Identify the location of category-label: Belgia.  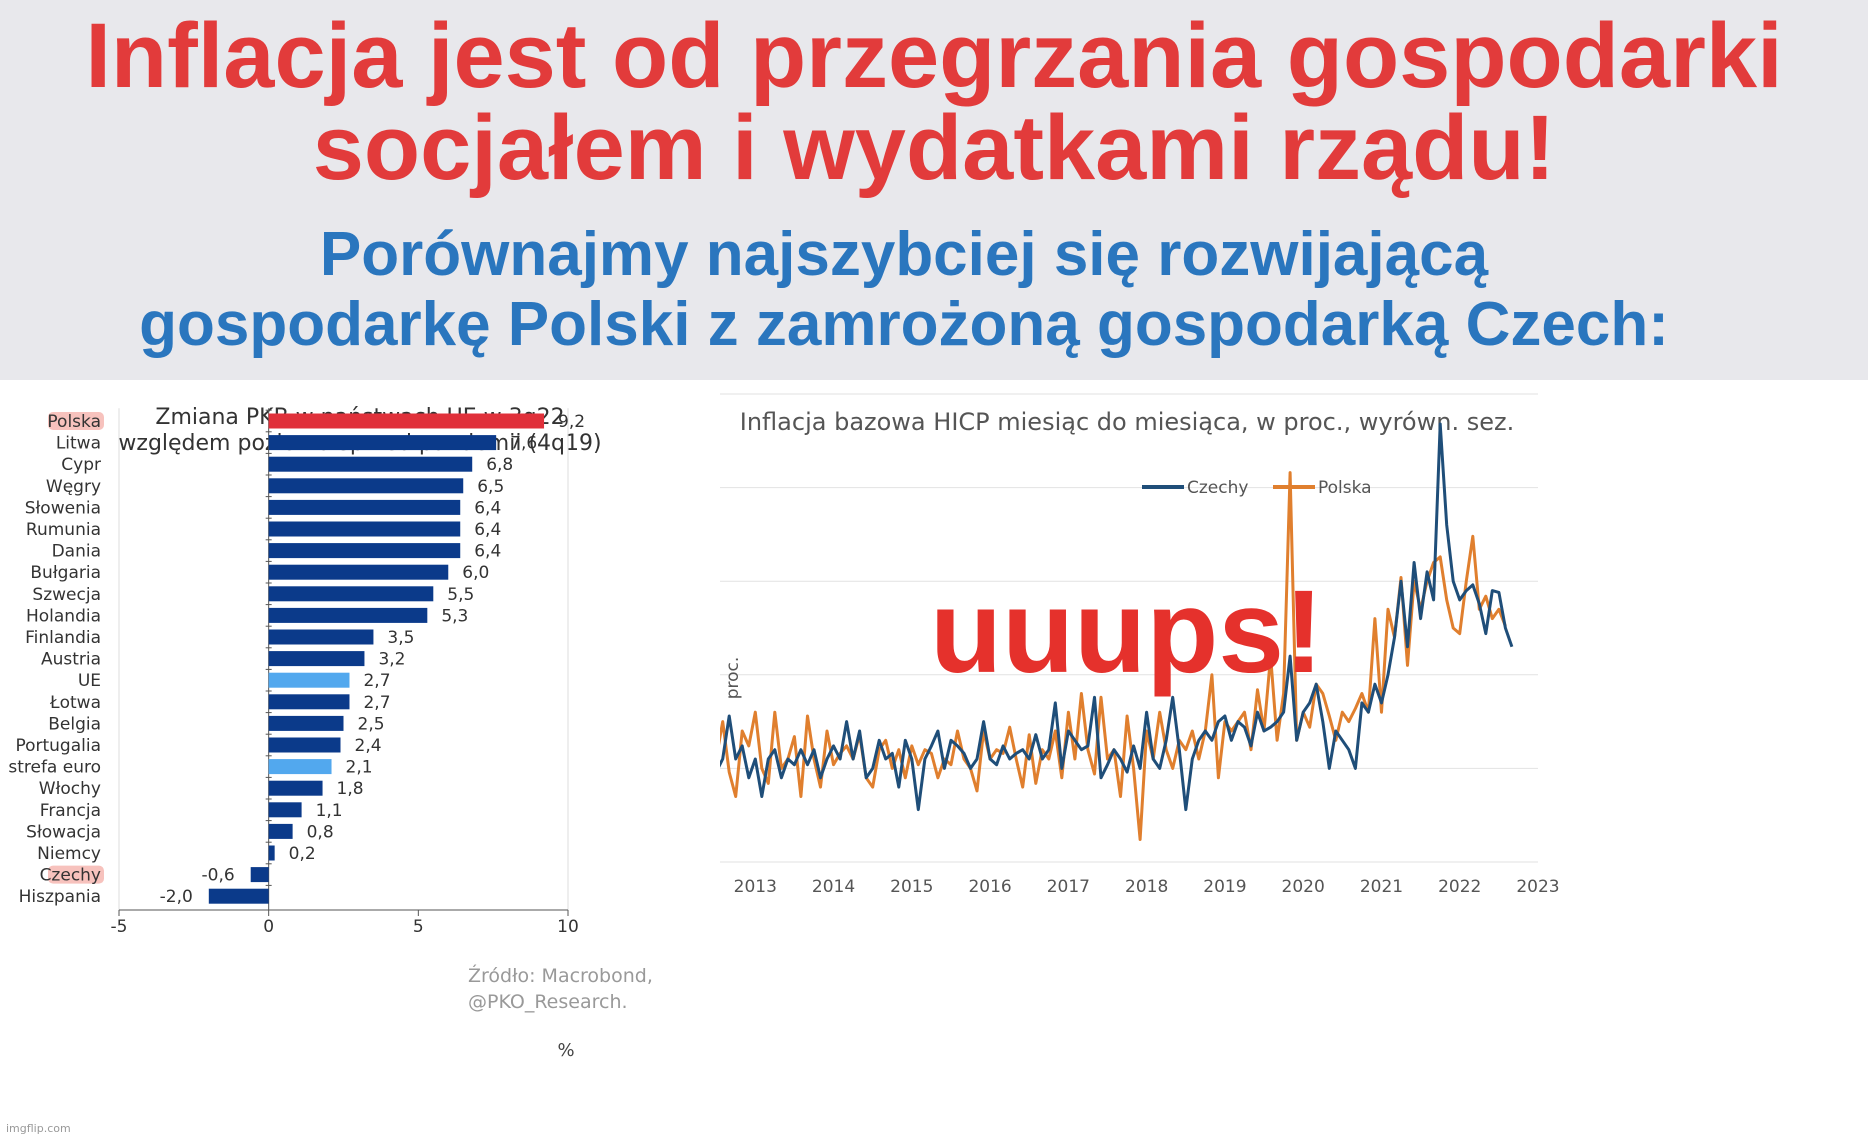
(74, 724).